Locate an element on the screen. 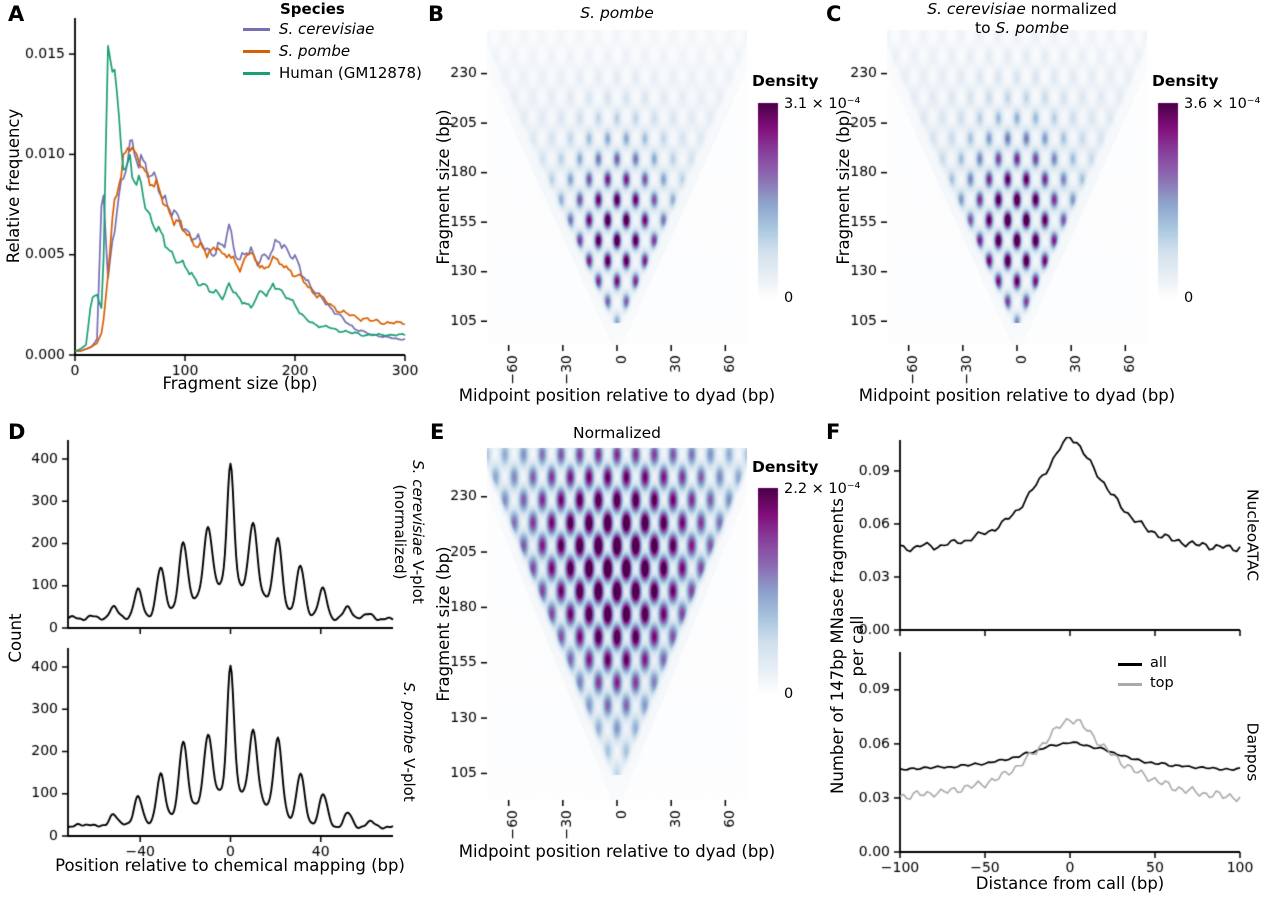  panel-c-colorbar-title: Density is located at coordinates (1185, 81).